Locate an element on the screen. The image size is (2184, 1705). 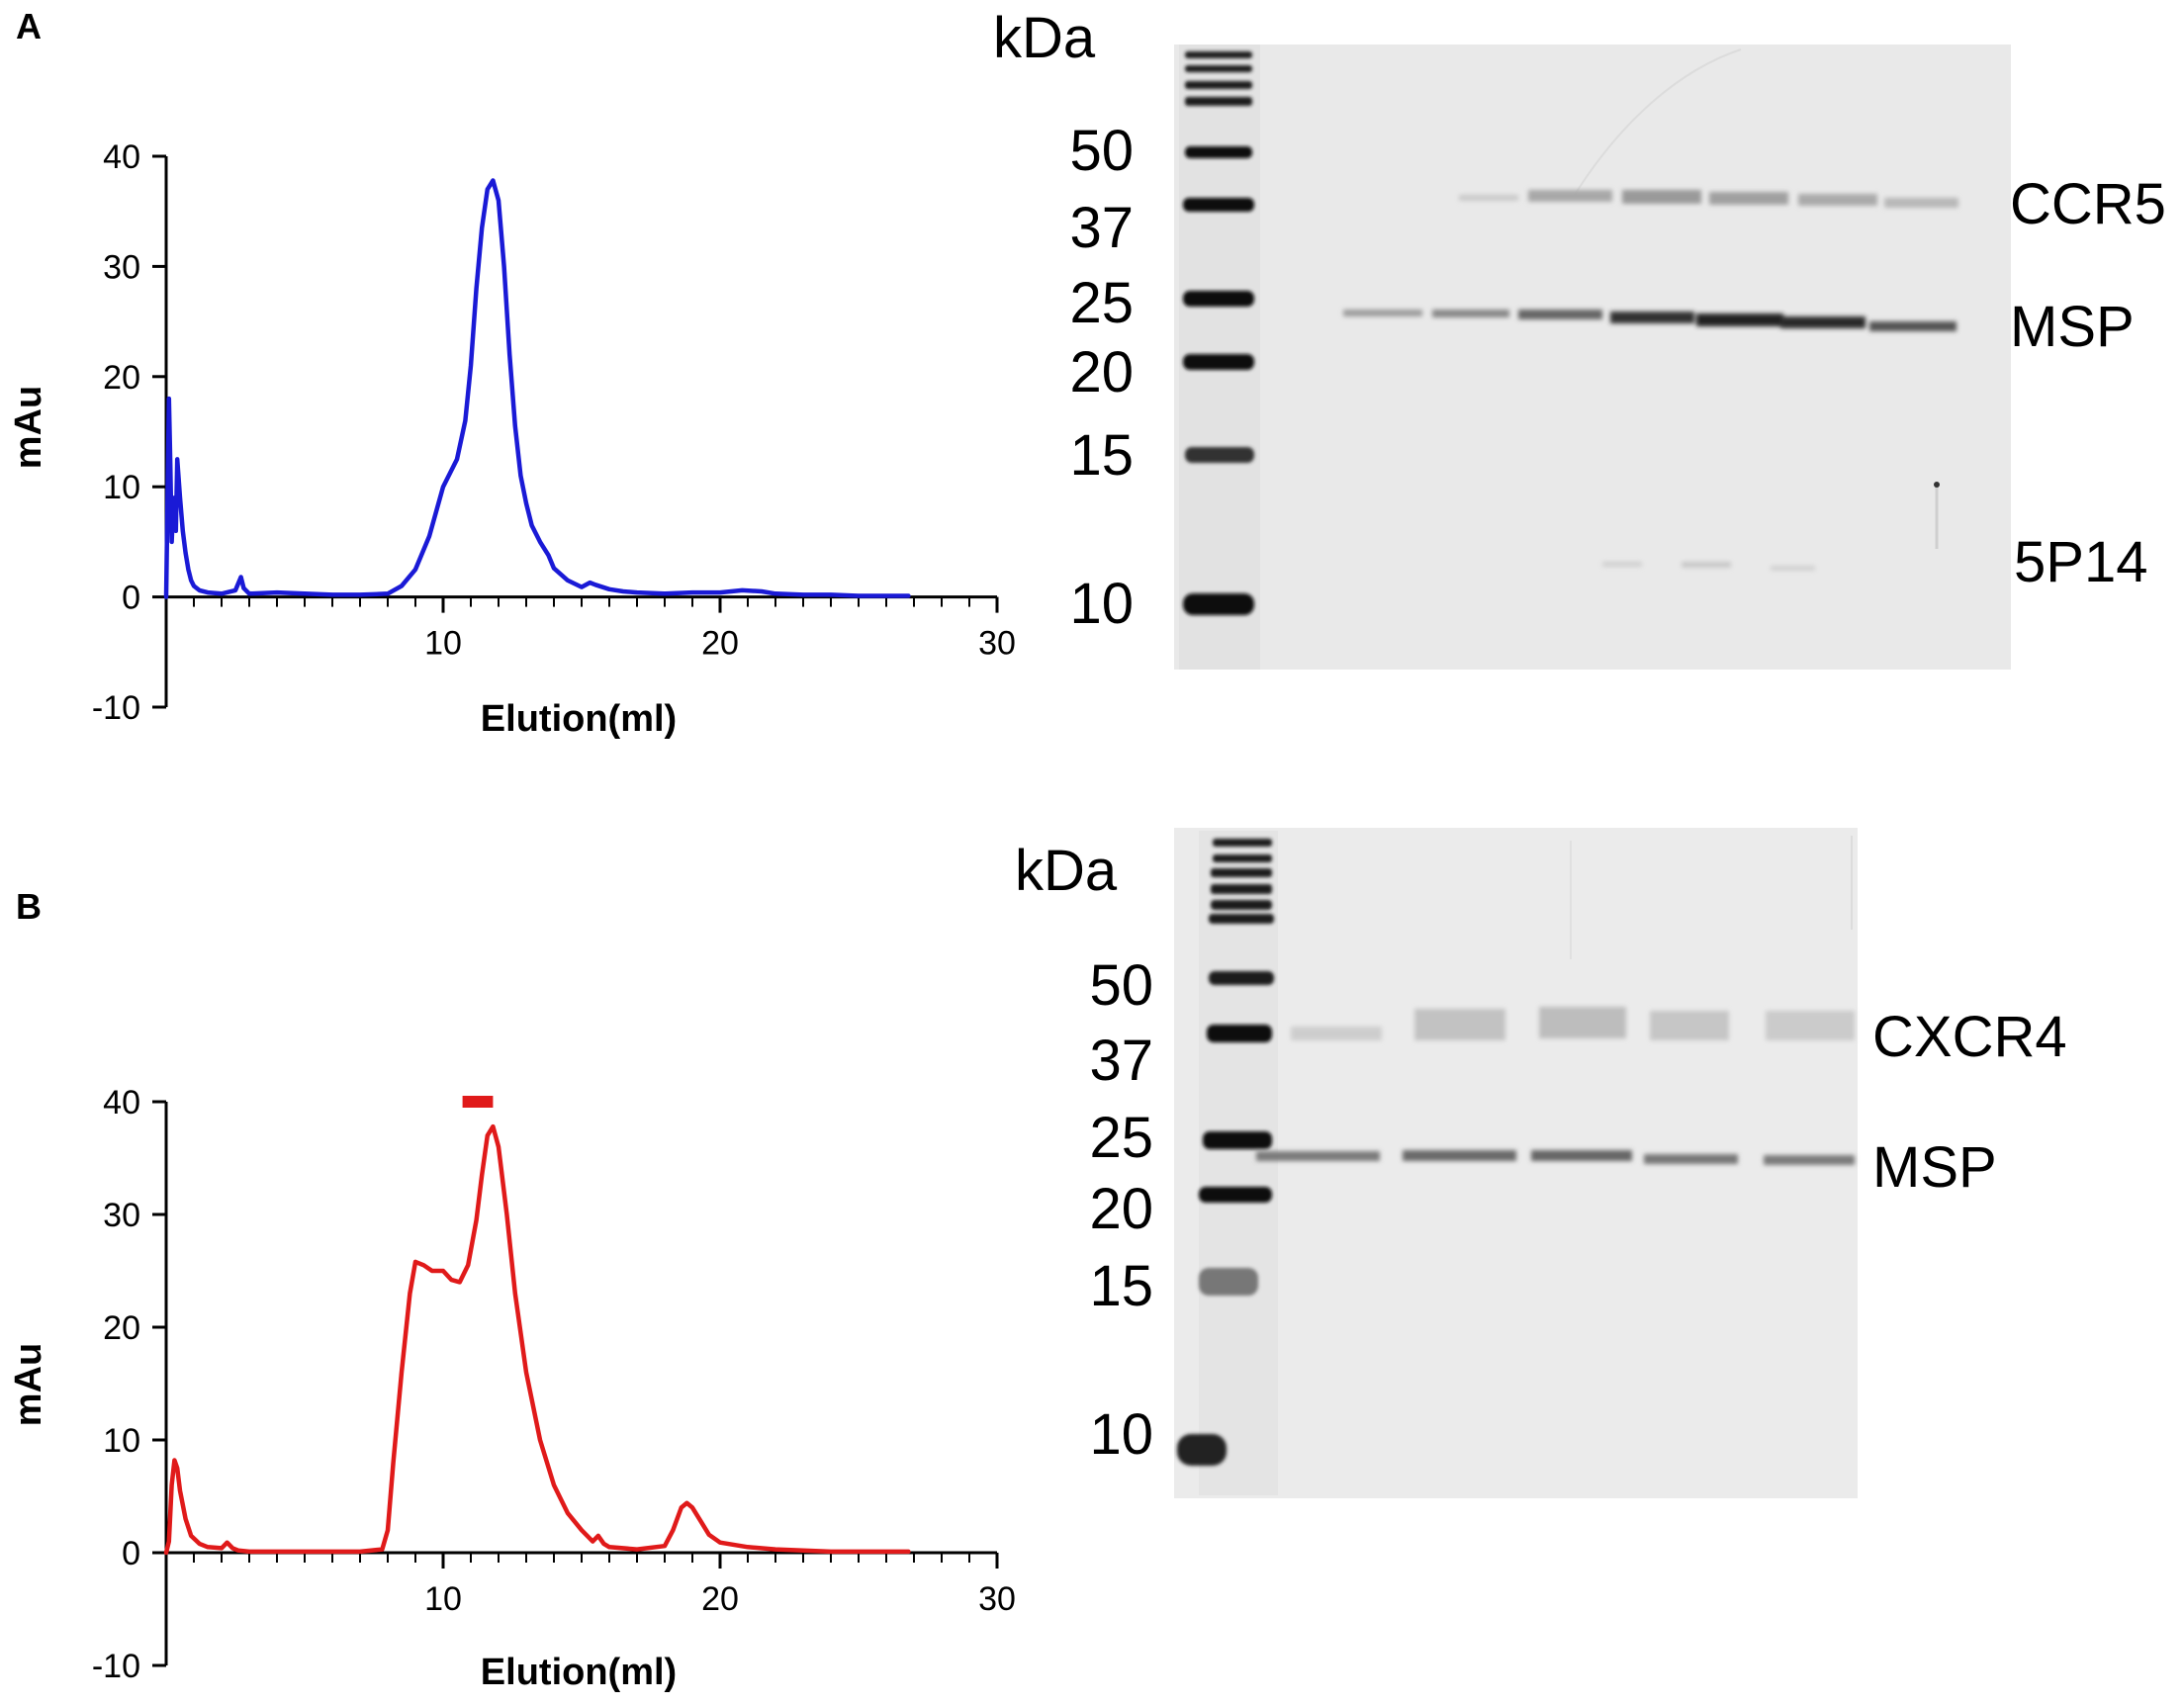
chromatogram-b-tick-labels: -10 0 10 20 30 40 10 20 30 is located at coordinates (554, 1384).